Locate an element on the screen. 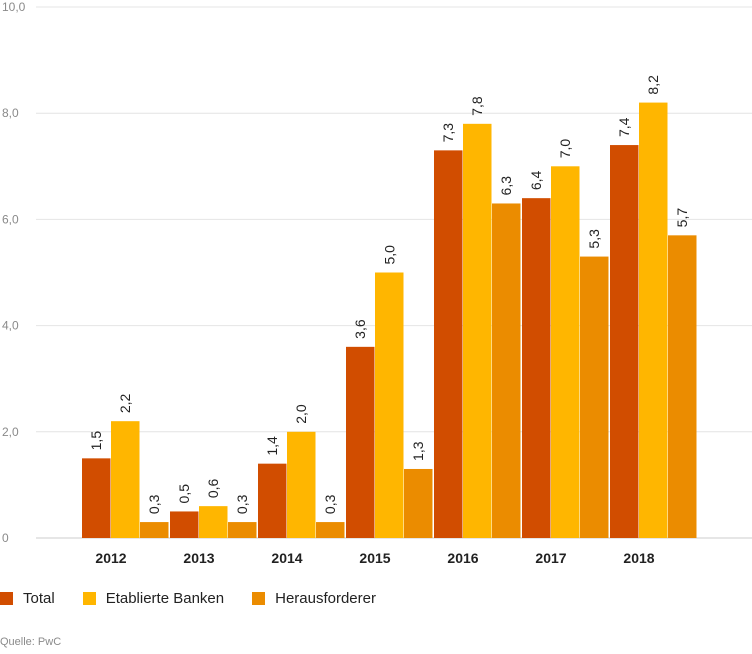 The image size is (752, 654). y-tick-label: 2,0 is located at coordinates (10, 432).